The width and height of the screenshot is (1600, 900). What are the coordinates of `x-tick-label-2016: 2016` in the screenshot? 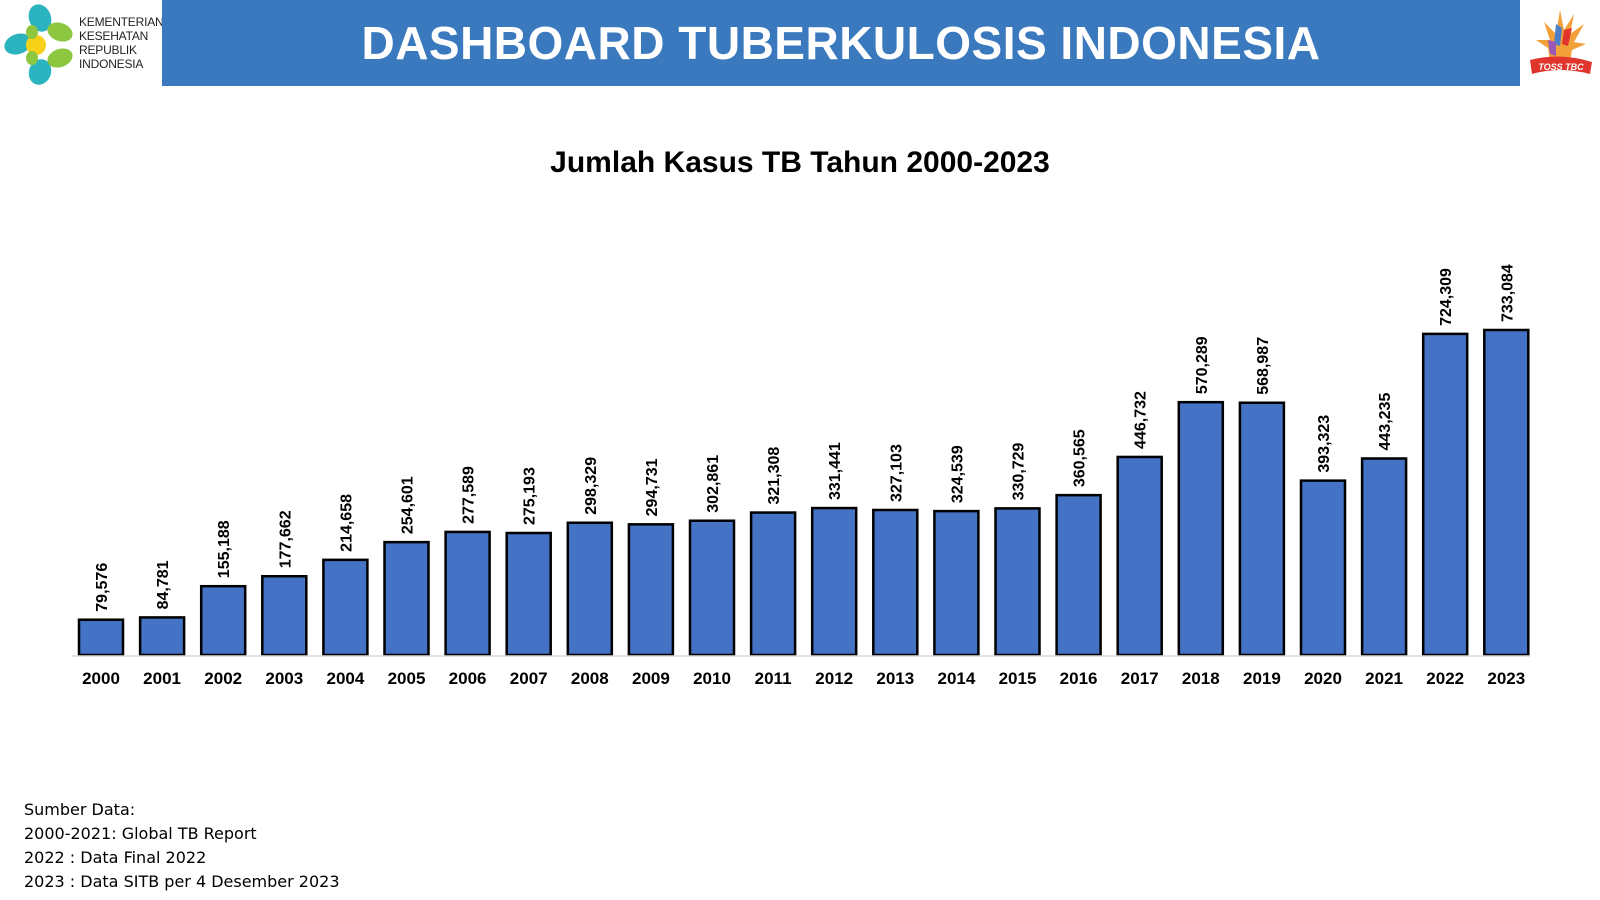 It's located at (1079, 678).